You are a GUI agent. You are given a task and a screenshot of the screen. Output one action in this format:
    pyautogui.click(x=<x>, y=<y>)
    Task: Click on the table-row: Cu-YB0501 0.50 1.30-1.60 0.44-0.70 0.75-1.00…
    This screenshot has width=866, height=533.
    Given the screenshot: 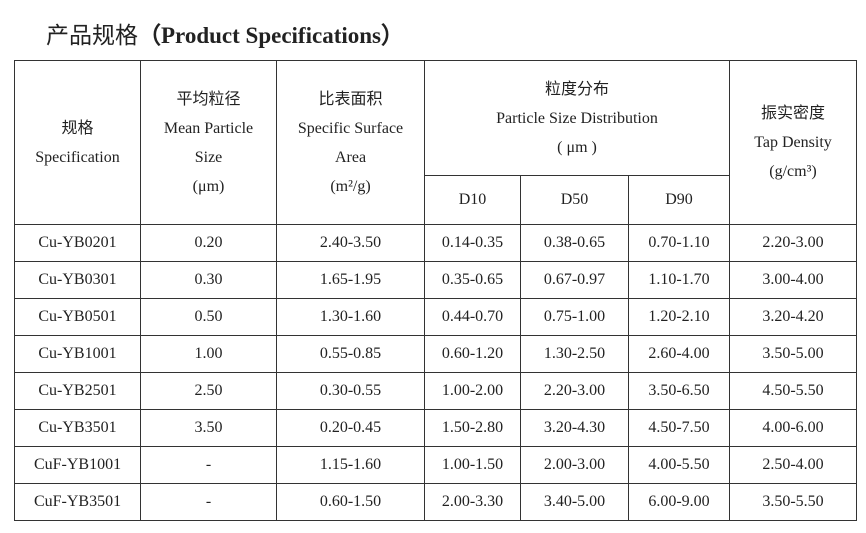 What is the action you would take?
    pyautogui.click(x=435, y=317)
    